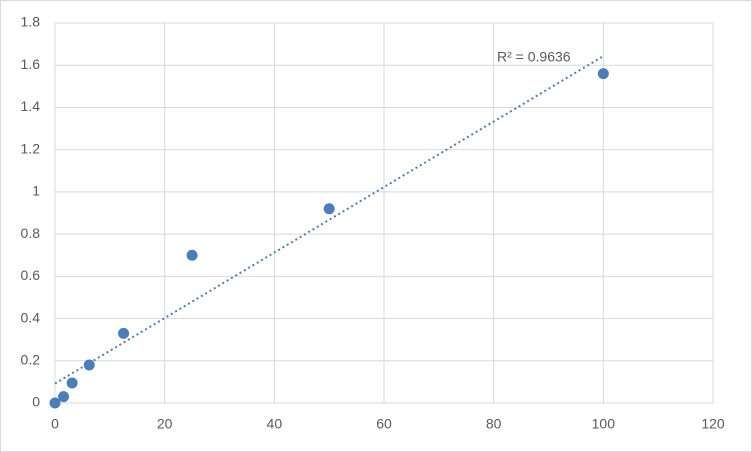 The height and width of the screenshot is (452, 752). Describe the element at coordinates (31, 64) in the screenshot. I see `y-tick-label: 1.6` at that location.